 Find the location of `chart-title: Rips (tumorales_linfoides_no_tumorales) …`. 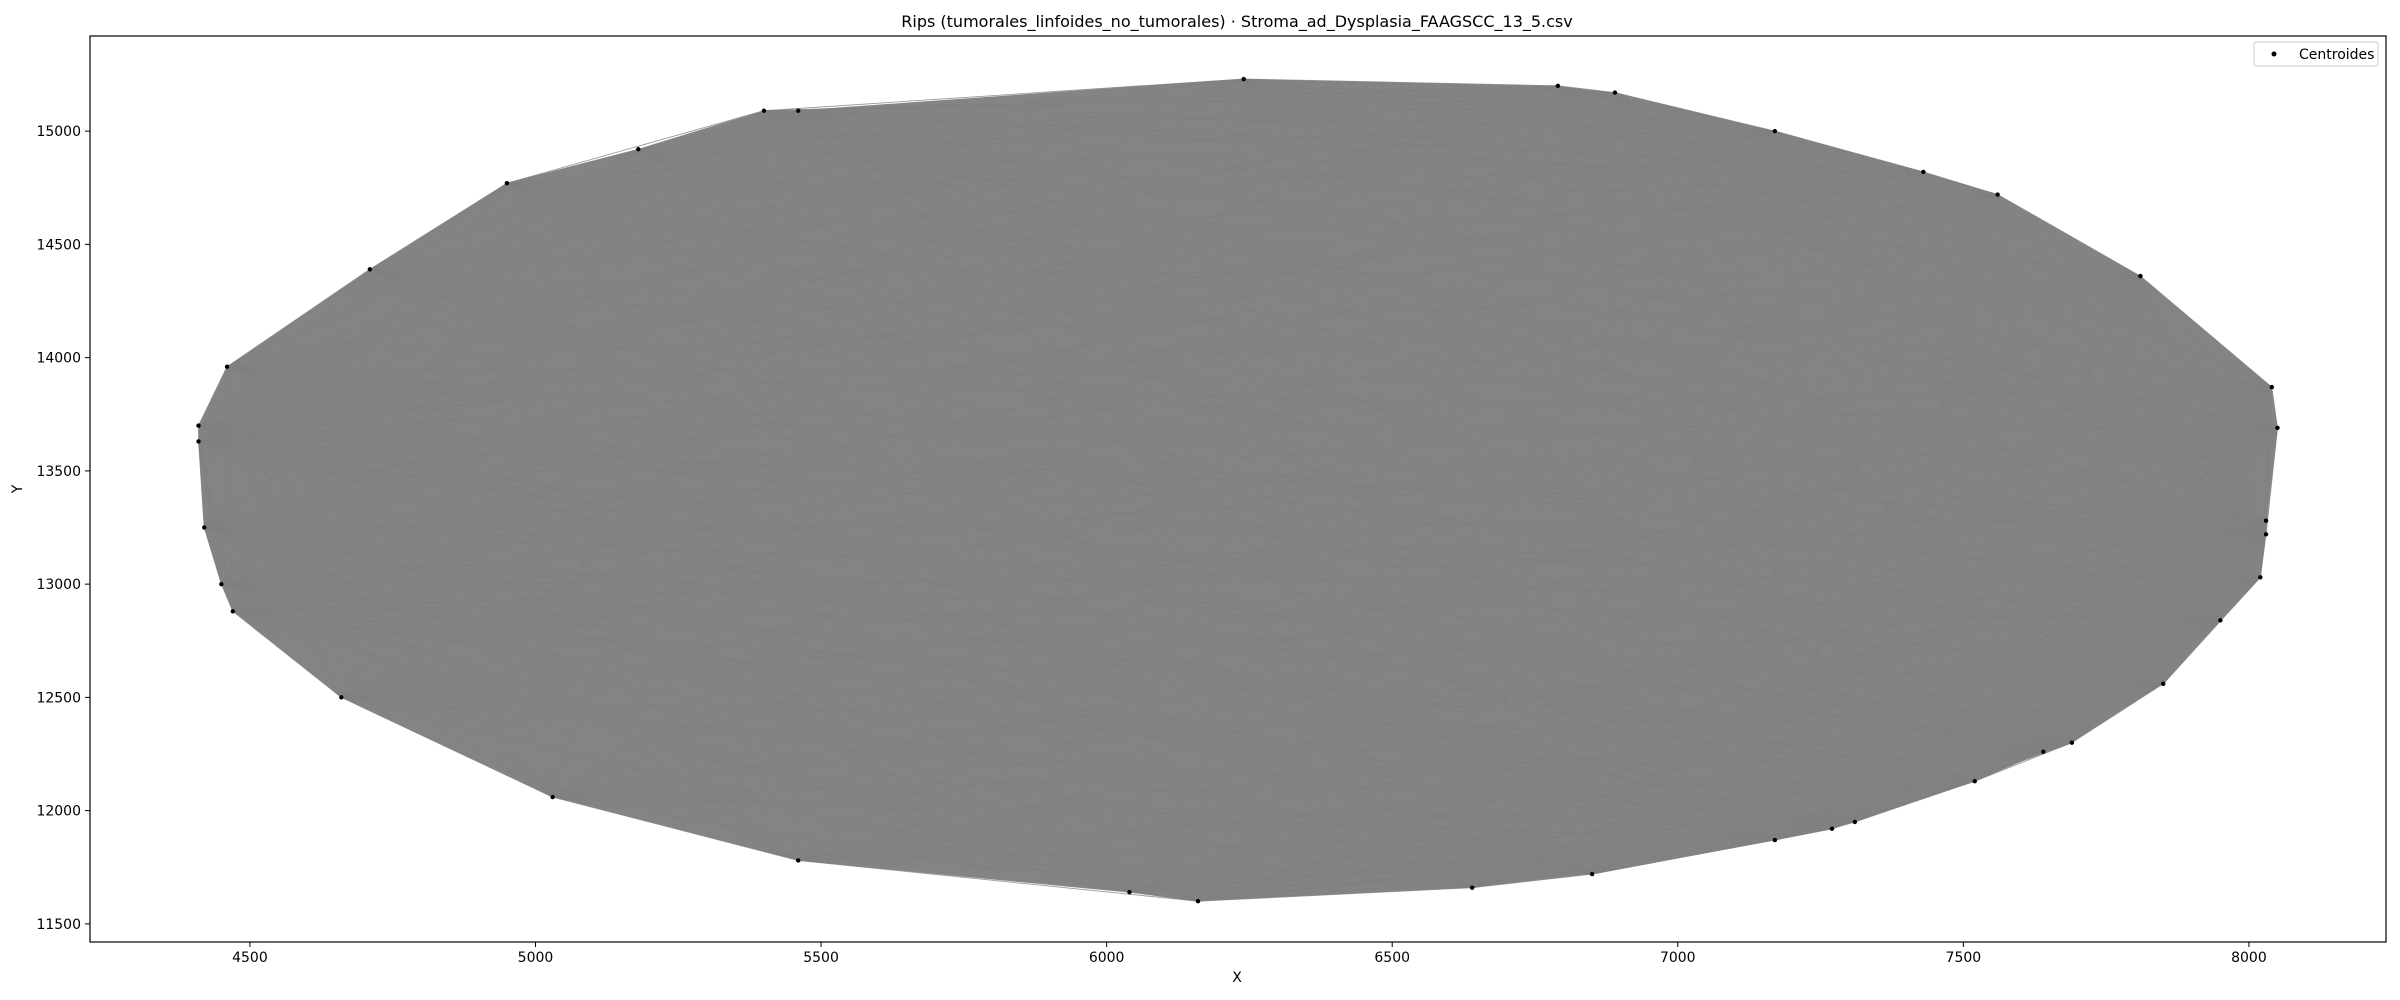

chart-title: Rips (tumorales_linfoides_no_tumorales) … is located at coordinates (1236, 22).